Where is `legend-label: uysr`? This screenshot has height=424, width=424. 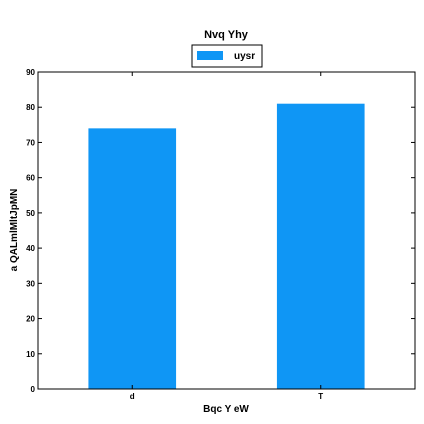
legend-label: uysr is located at coordinates (244, 56).